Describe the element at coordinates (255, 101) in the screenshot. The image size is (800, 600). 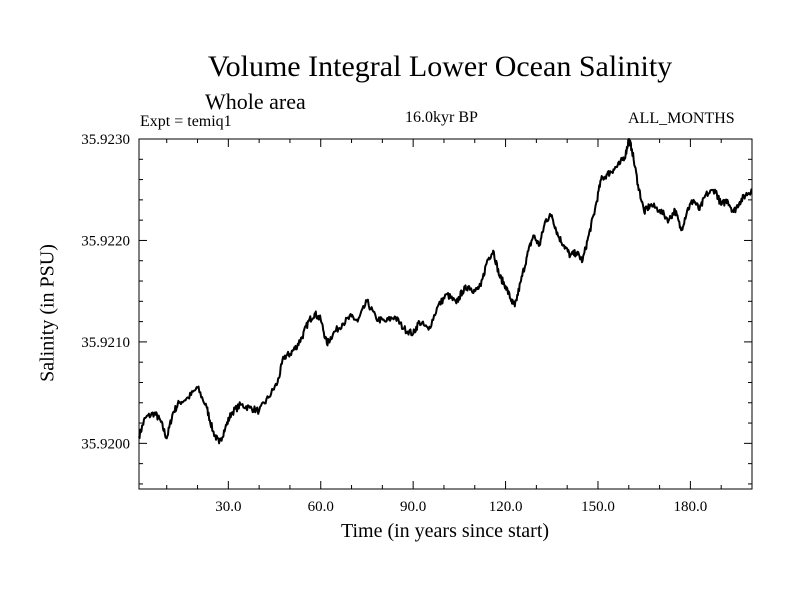
I see `chart-subtitle: Whole area` at that location.